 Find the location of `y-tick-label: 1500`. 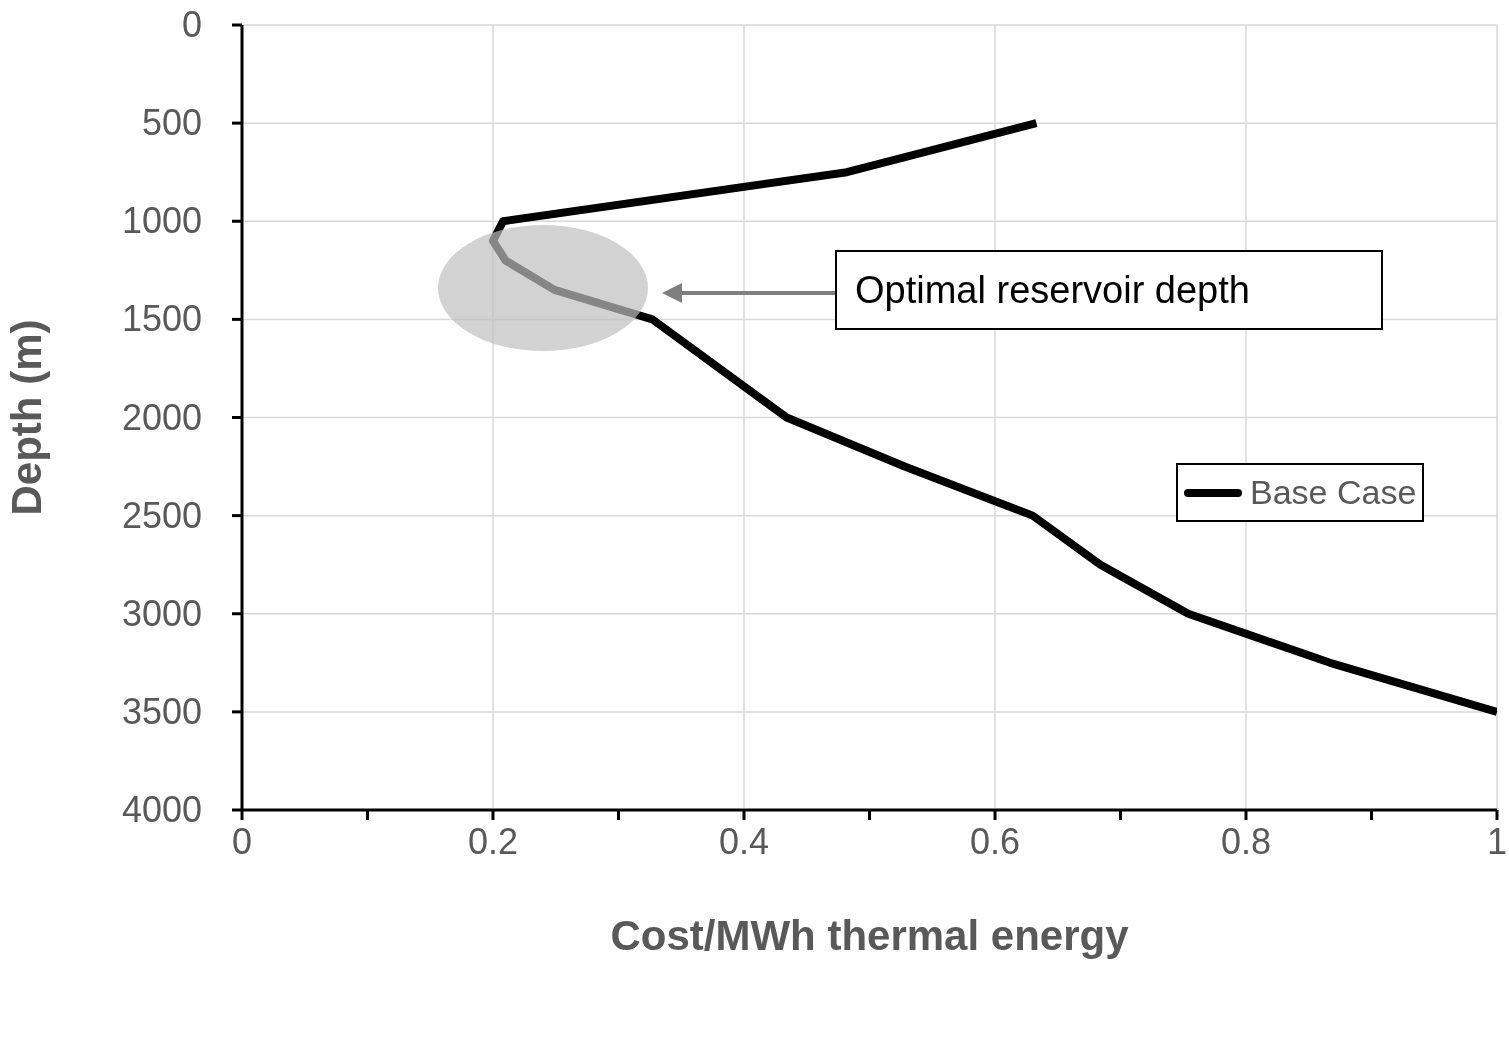

y-tick-label: 1500 is located at coordinates (161, 319).